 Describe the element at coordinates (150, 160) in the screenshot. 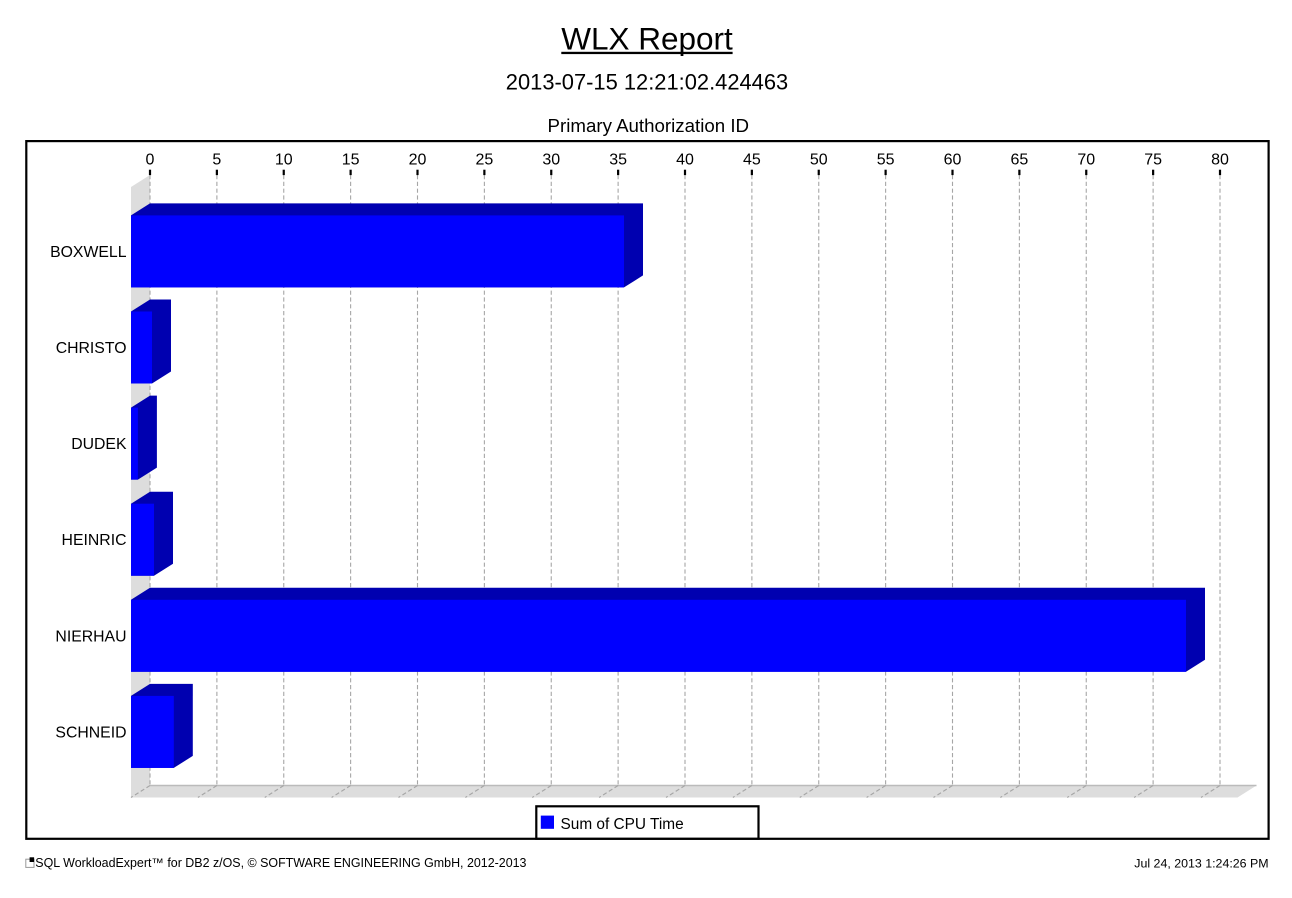

I see `svg-text: 0` at that location.